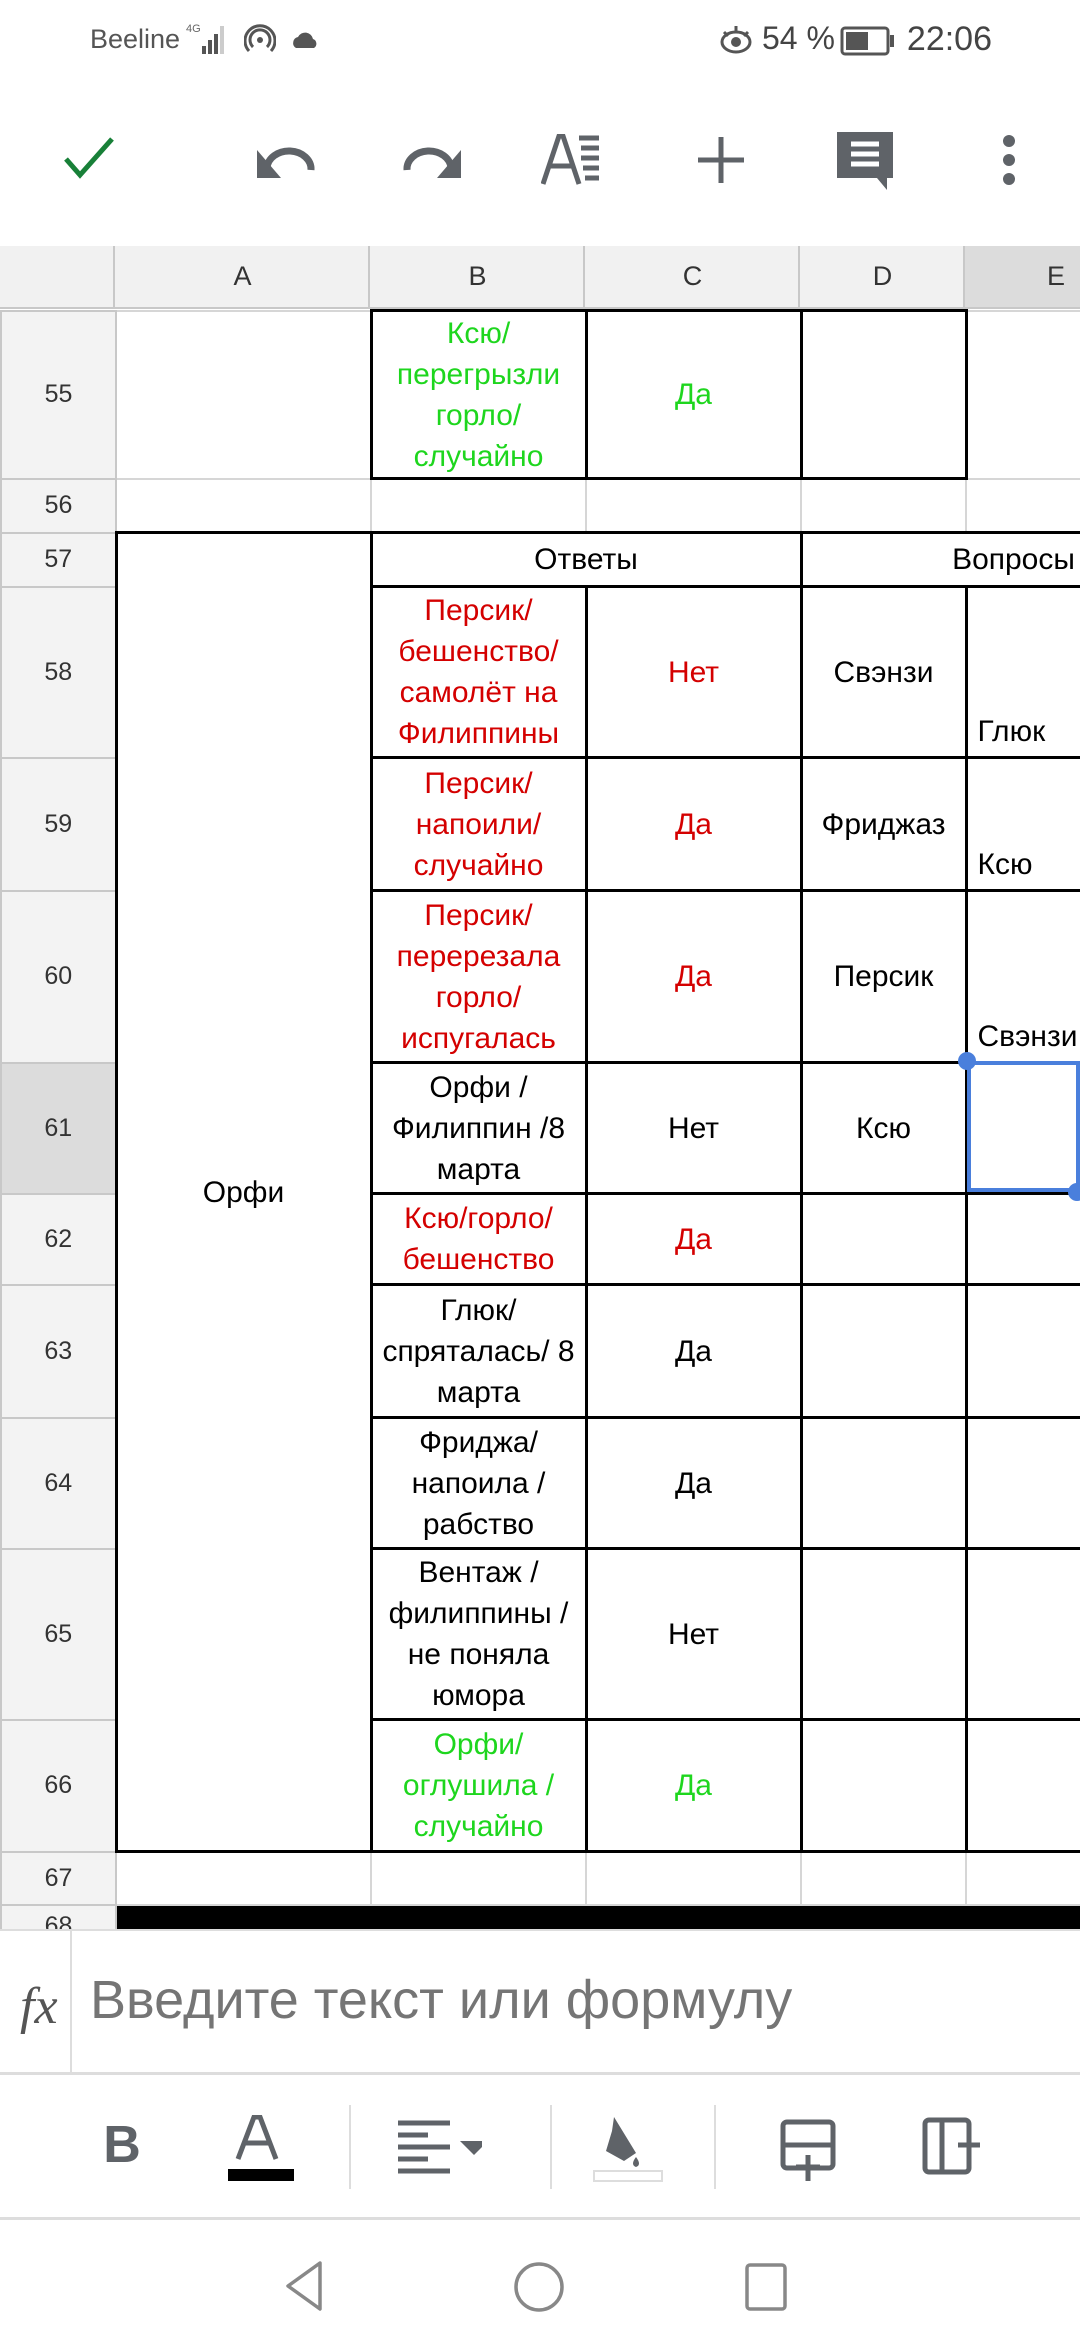 This screenshot has width=1080, height=2340. I want to click on cell-c58: Нет, so click(693, 672).